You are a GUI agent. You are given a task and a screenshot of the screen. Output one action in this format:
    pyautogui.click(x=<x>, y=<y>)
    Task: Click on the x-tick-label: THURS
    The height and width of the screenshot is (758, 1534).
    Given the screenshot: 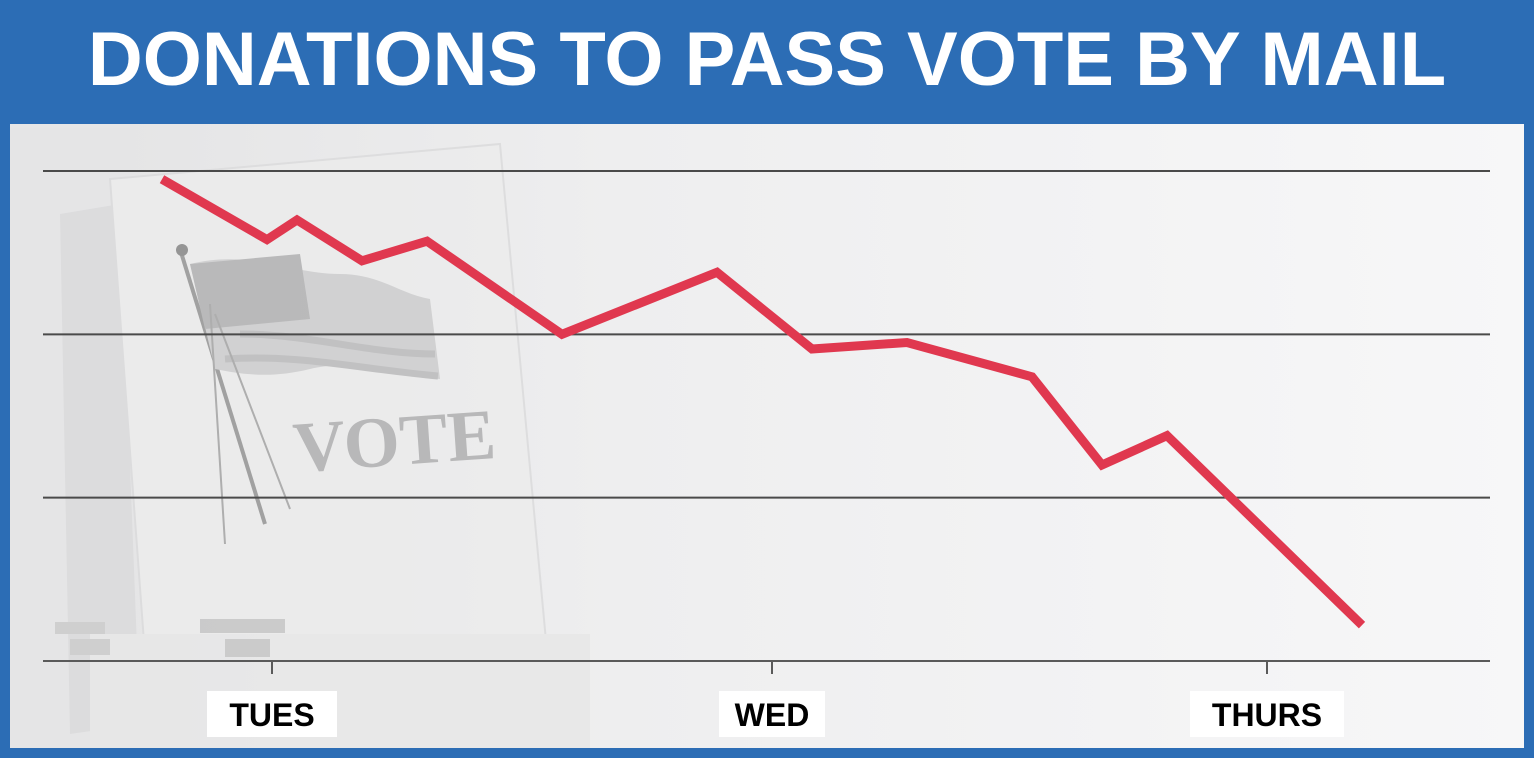 What is the action you would take?
    pyautogui.click(x=1267, y=715)
    